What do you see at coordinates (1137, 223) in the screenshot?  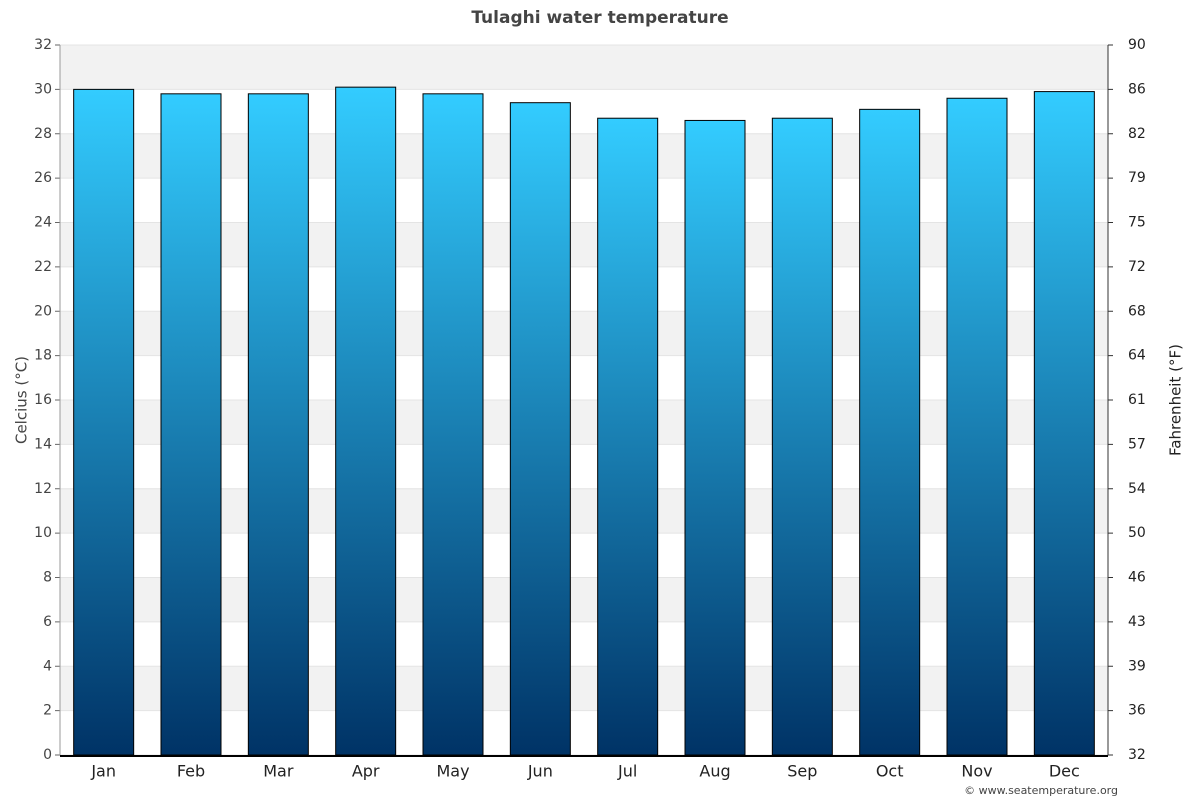 I see `y2-tick-label: 75` at bounding box center [1137, 223].